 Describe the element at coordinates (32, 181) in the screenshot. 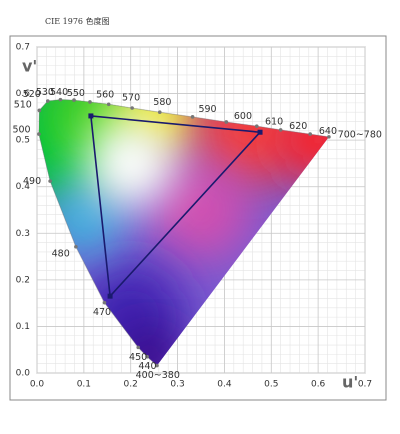

I see `wavelength-label: 490` at that location.